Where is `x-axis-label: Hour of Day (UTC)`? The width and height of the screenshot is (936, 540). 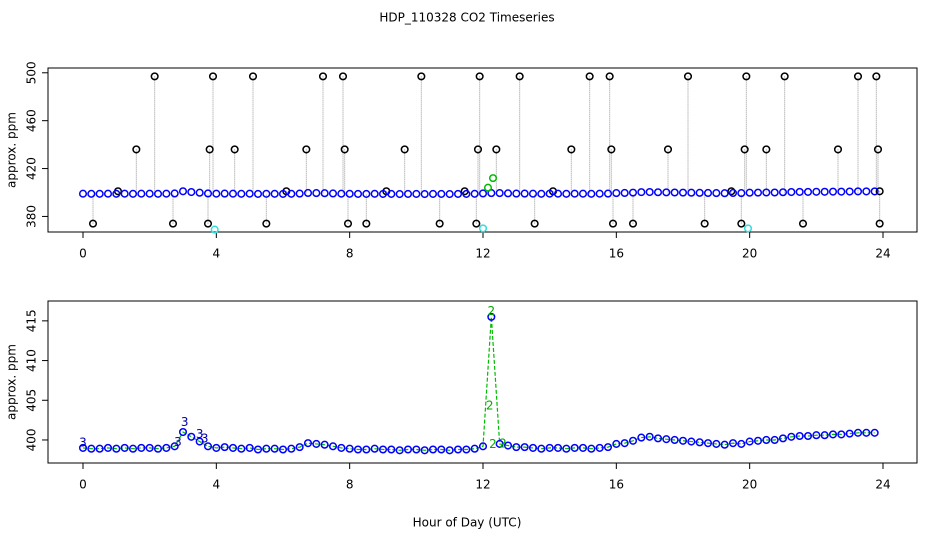 x-axis-label: Hour of Day (UTC) is located at coordinates (467, 523).